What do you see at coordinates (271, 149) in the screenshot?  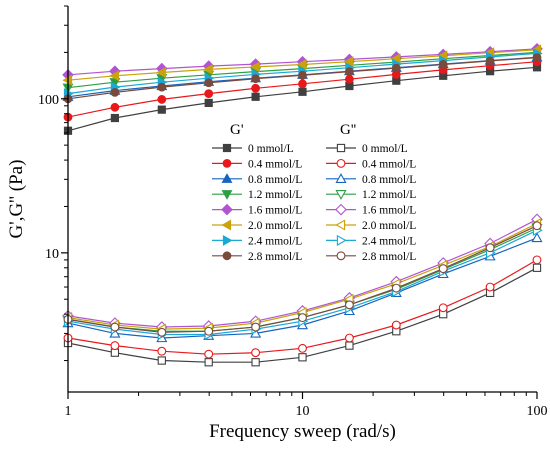 I see `legend-label-storage-0: 0 mmol/L` at bounding box center [271, 149].